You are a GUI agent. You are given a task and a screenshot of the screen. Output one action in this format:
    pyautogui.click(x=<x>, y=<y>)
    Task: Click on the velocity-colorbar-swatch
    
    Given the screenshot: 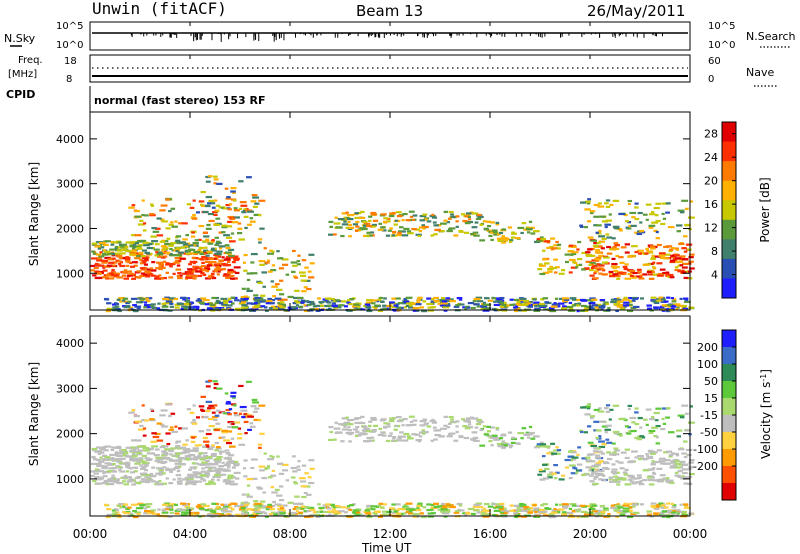 What is the action you would take?
    pyautogui.click(x=729, y=475)
    